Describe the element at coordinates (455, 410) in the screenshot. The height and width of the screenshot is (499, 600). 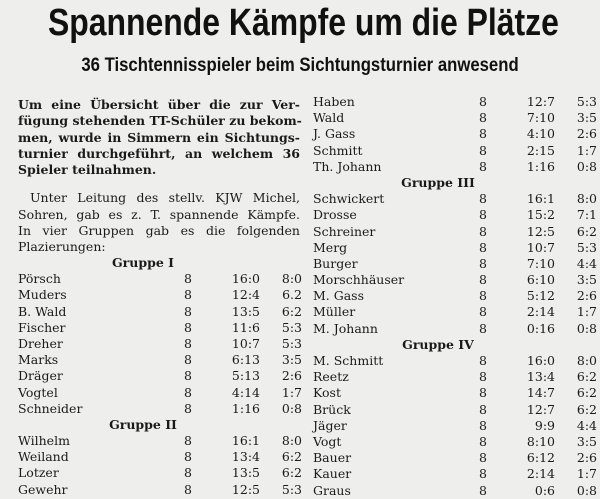
I see `result-row: Brück 8 12:7 6:2` at that location.